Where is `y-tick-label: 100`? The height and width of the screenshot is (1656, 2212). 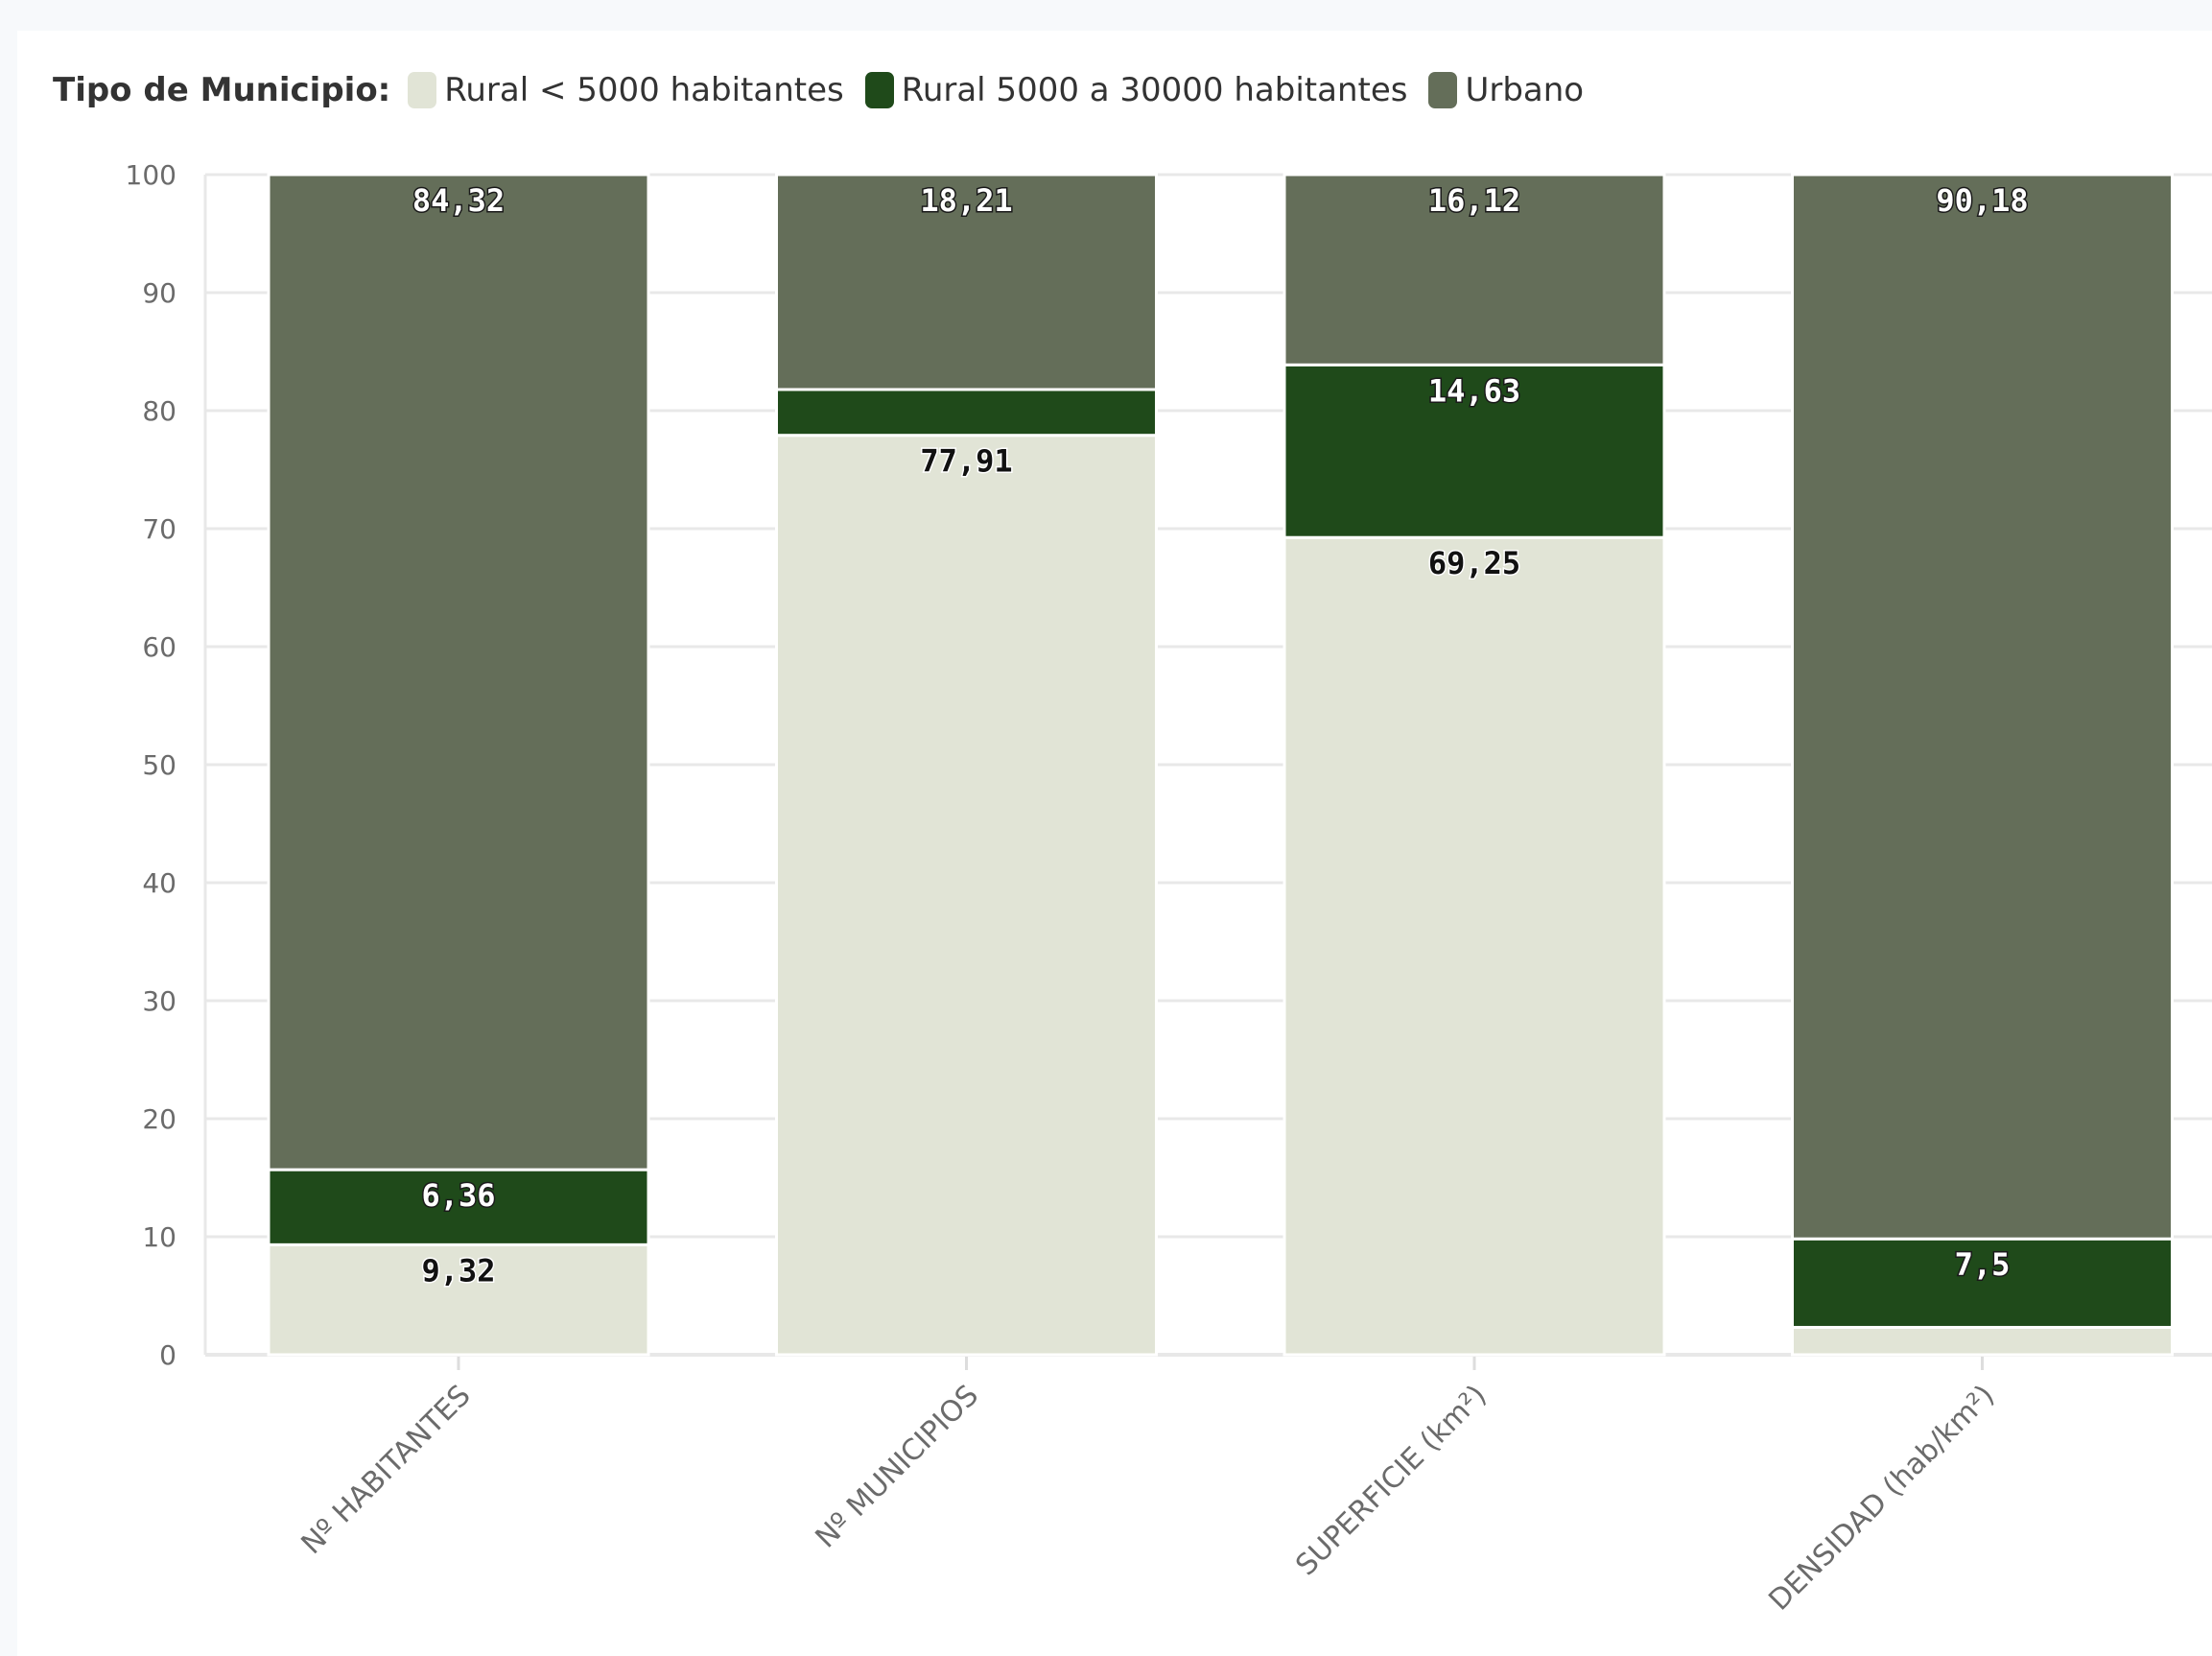
y-tick-label: 100 is located at coordinates (151, 175).